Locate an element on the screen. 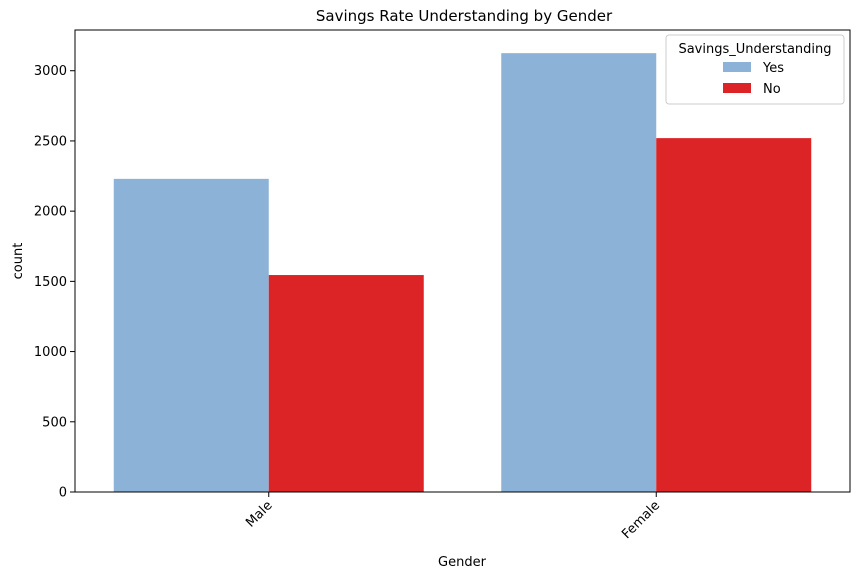 The width and height of the screenshot is (859, 577). y-axis: 0 500 1000 1500 2000 2500 3000 is located at coordinates (54, 282).